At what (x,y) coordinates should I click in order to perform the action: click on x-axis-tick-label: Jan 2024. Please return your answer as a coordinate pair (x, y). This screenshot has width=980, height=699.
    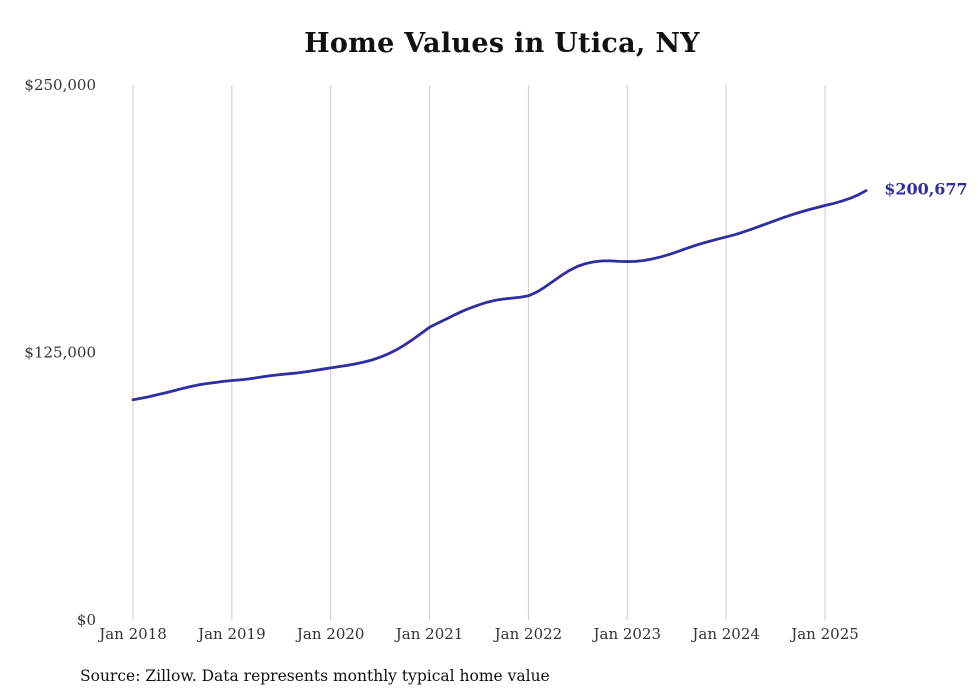
    Looking at the image, I should click on (725, 634).